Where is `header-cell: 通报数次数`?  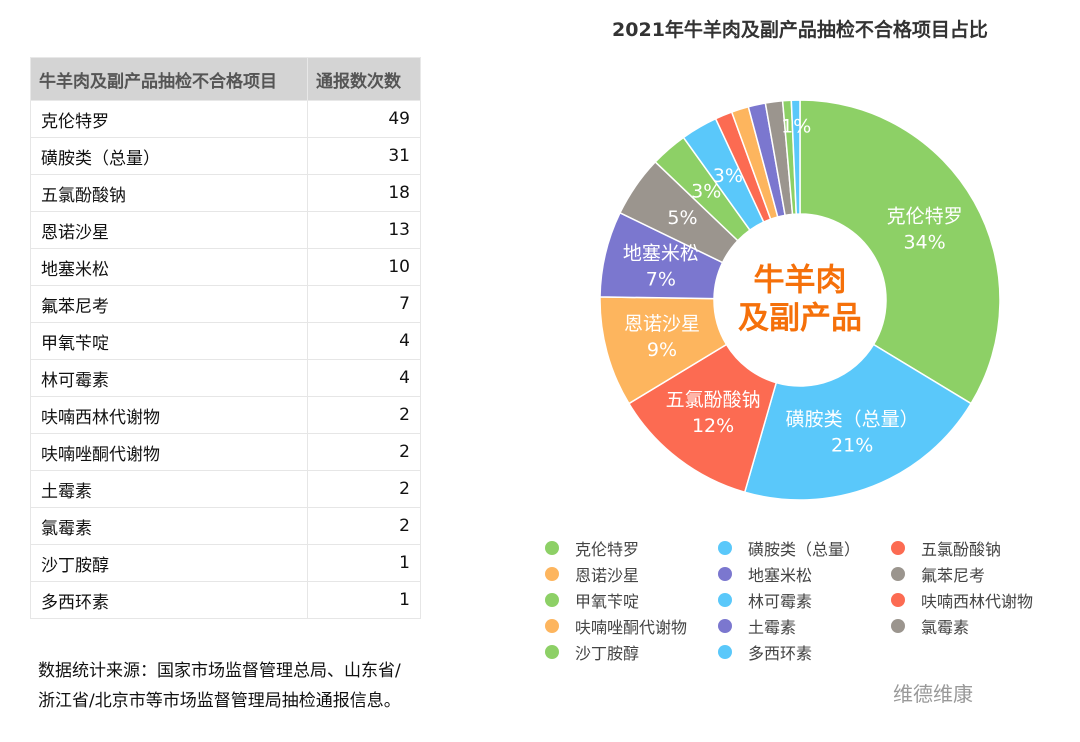 header-cell: 通报数次数 is located at coordinates (364, 79).